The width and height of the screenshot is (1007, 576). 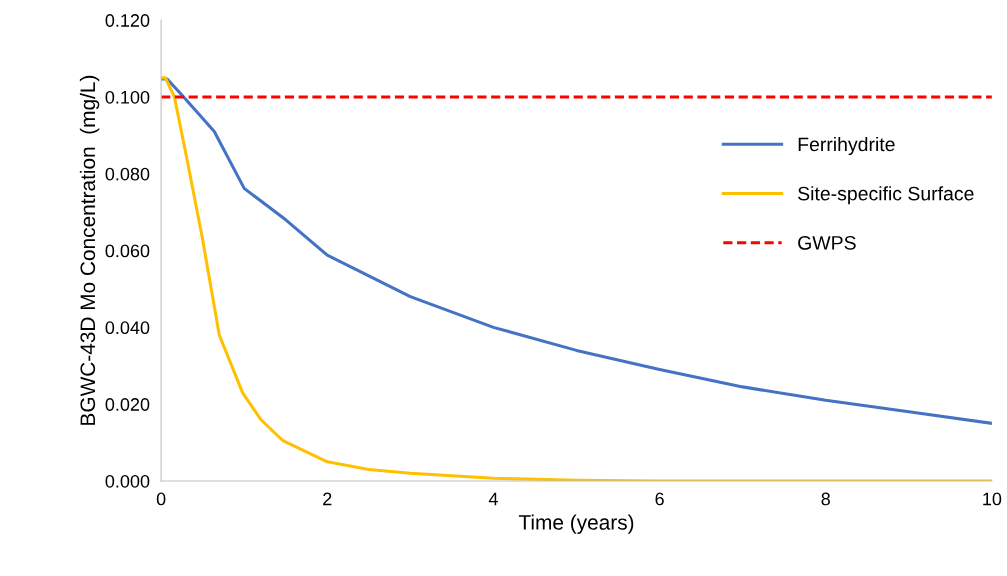 I want to click on y-axis-title: BGWC-43D Mo Concentration (mg/L), so click(x=89, y=250).